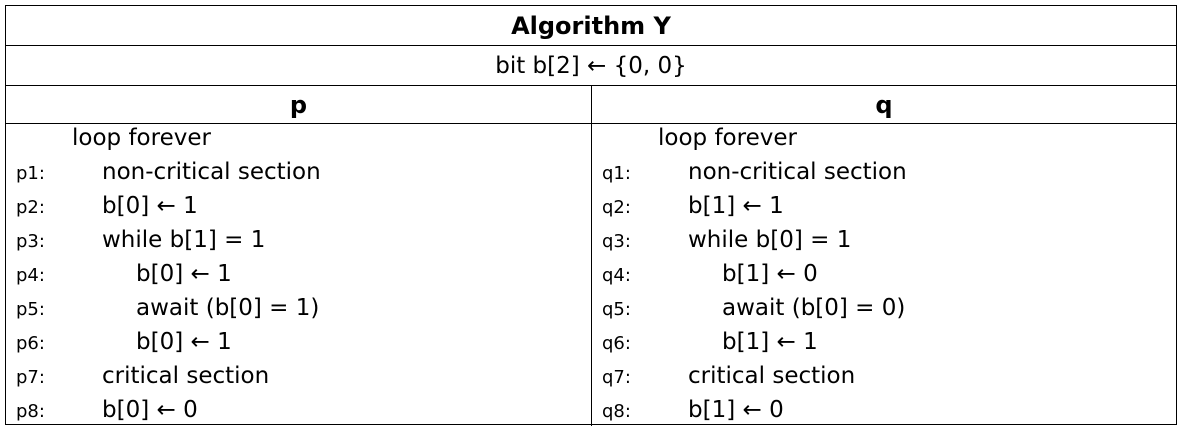 This screenshot has height=434, width=1184. What do you see at coordinates (30, 411) in the screenshot?
I see `line-label: p8:` at bounding box center [30, 411].